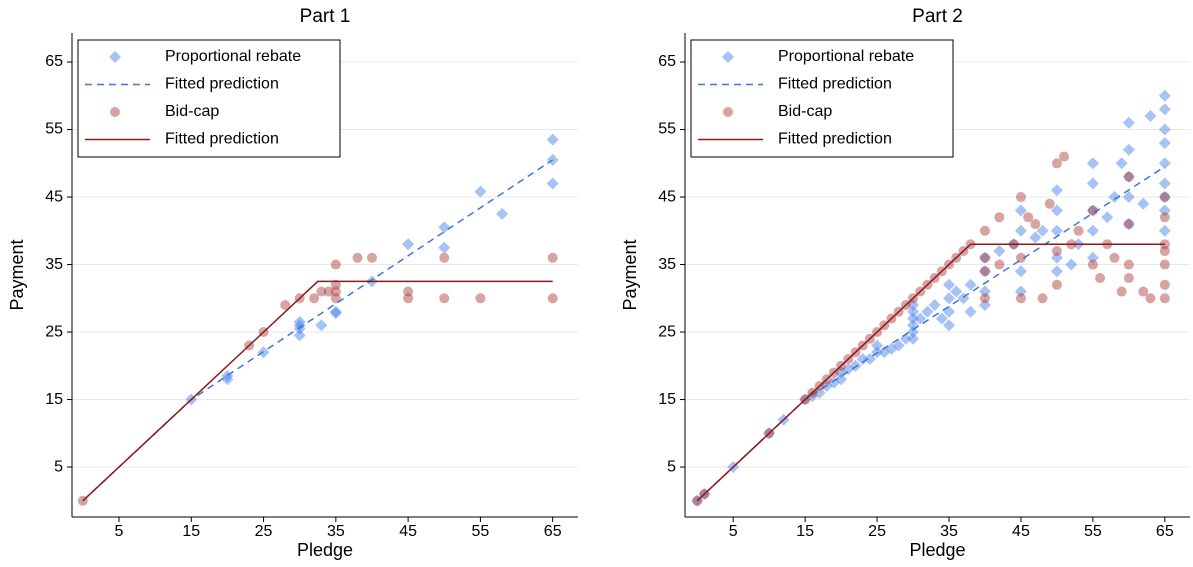  I want to click on y-tick-label: 25, so click(667, 331).